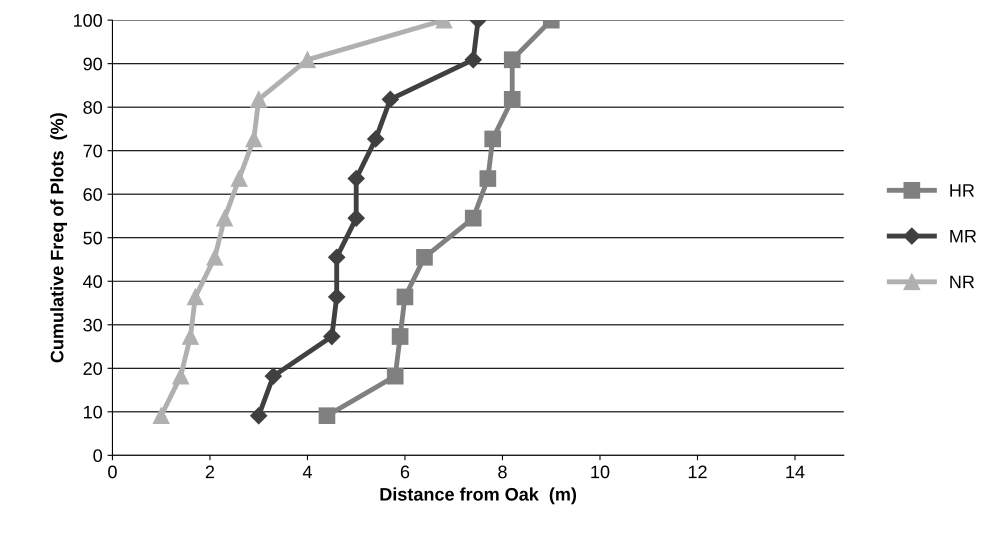 The width and height of the screenshot is (995, 544). I want to click on y-axis-title: Cumulative Freq of Plots (%), so click(59, 237).